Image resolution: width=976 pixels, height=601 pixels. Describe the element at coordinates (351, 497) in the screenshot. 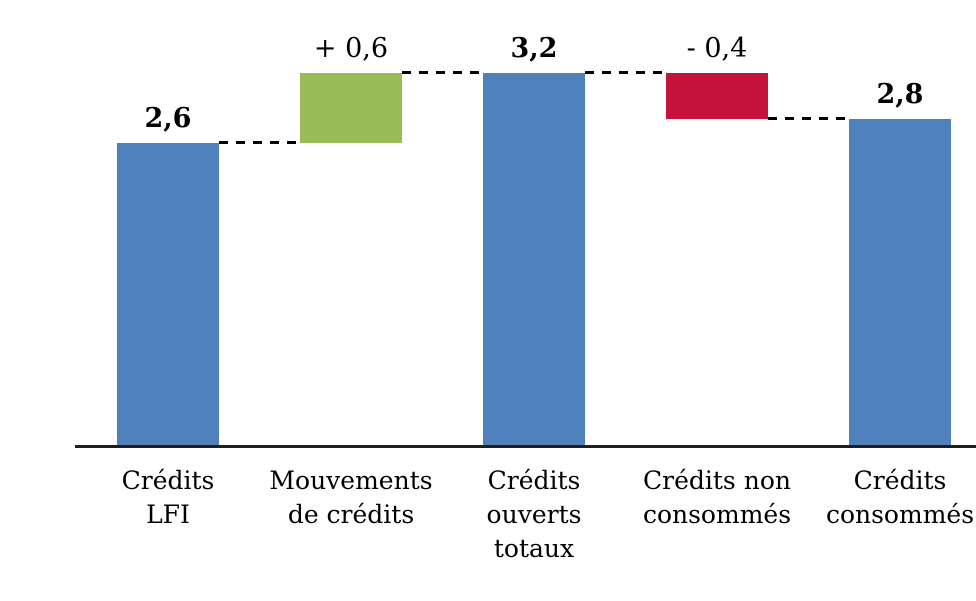

I see `x-axis-label-1: Mouvements de crédits` at that location.